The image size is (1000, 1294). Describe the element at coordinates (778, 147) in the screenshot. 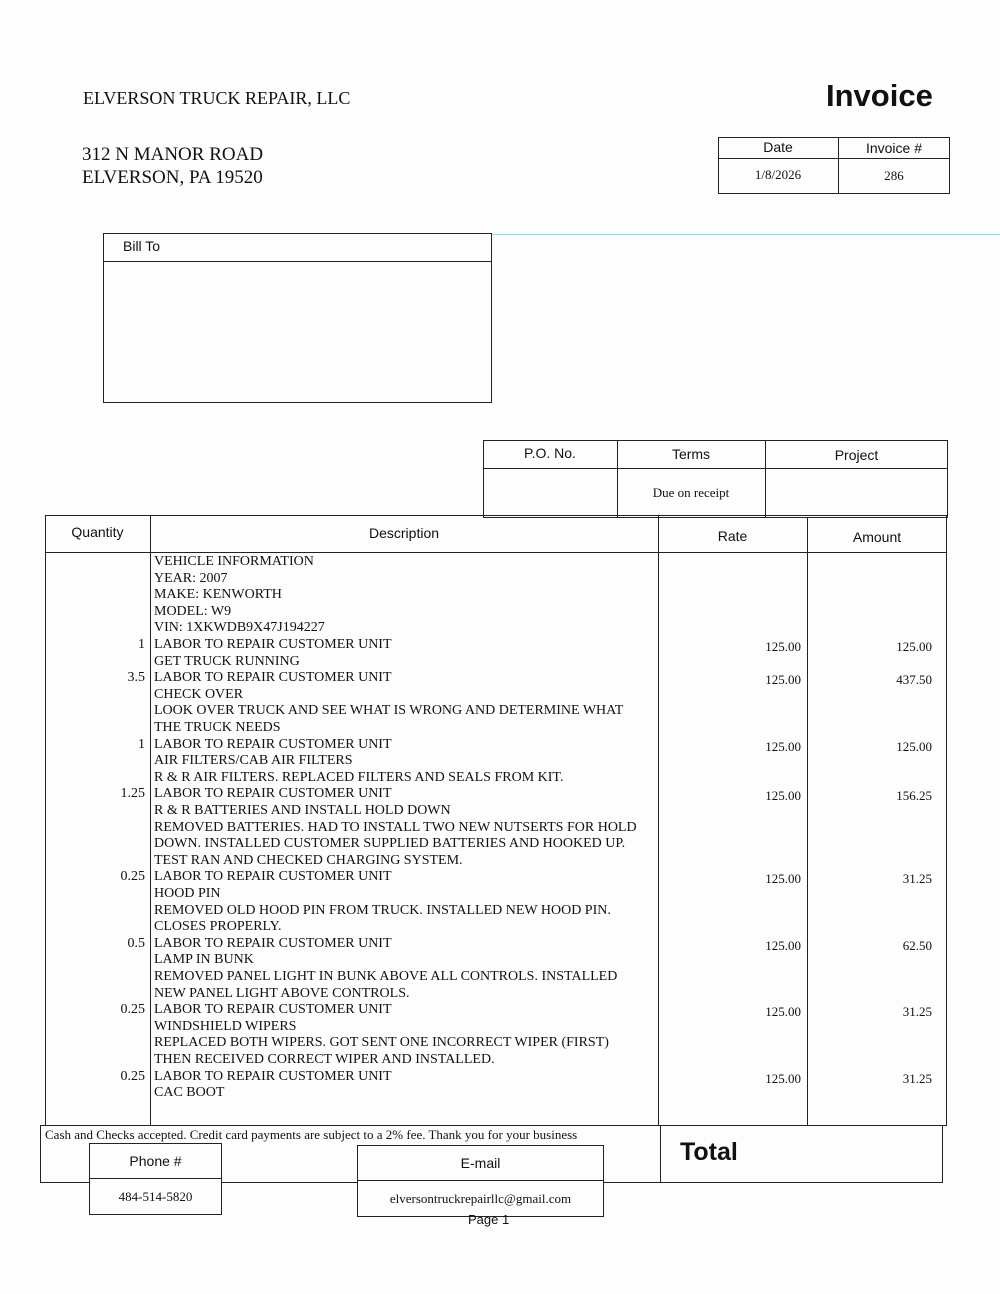

I see `date-label: Date` at that location.